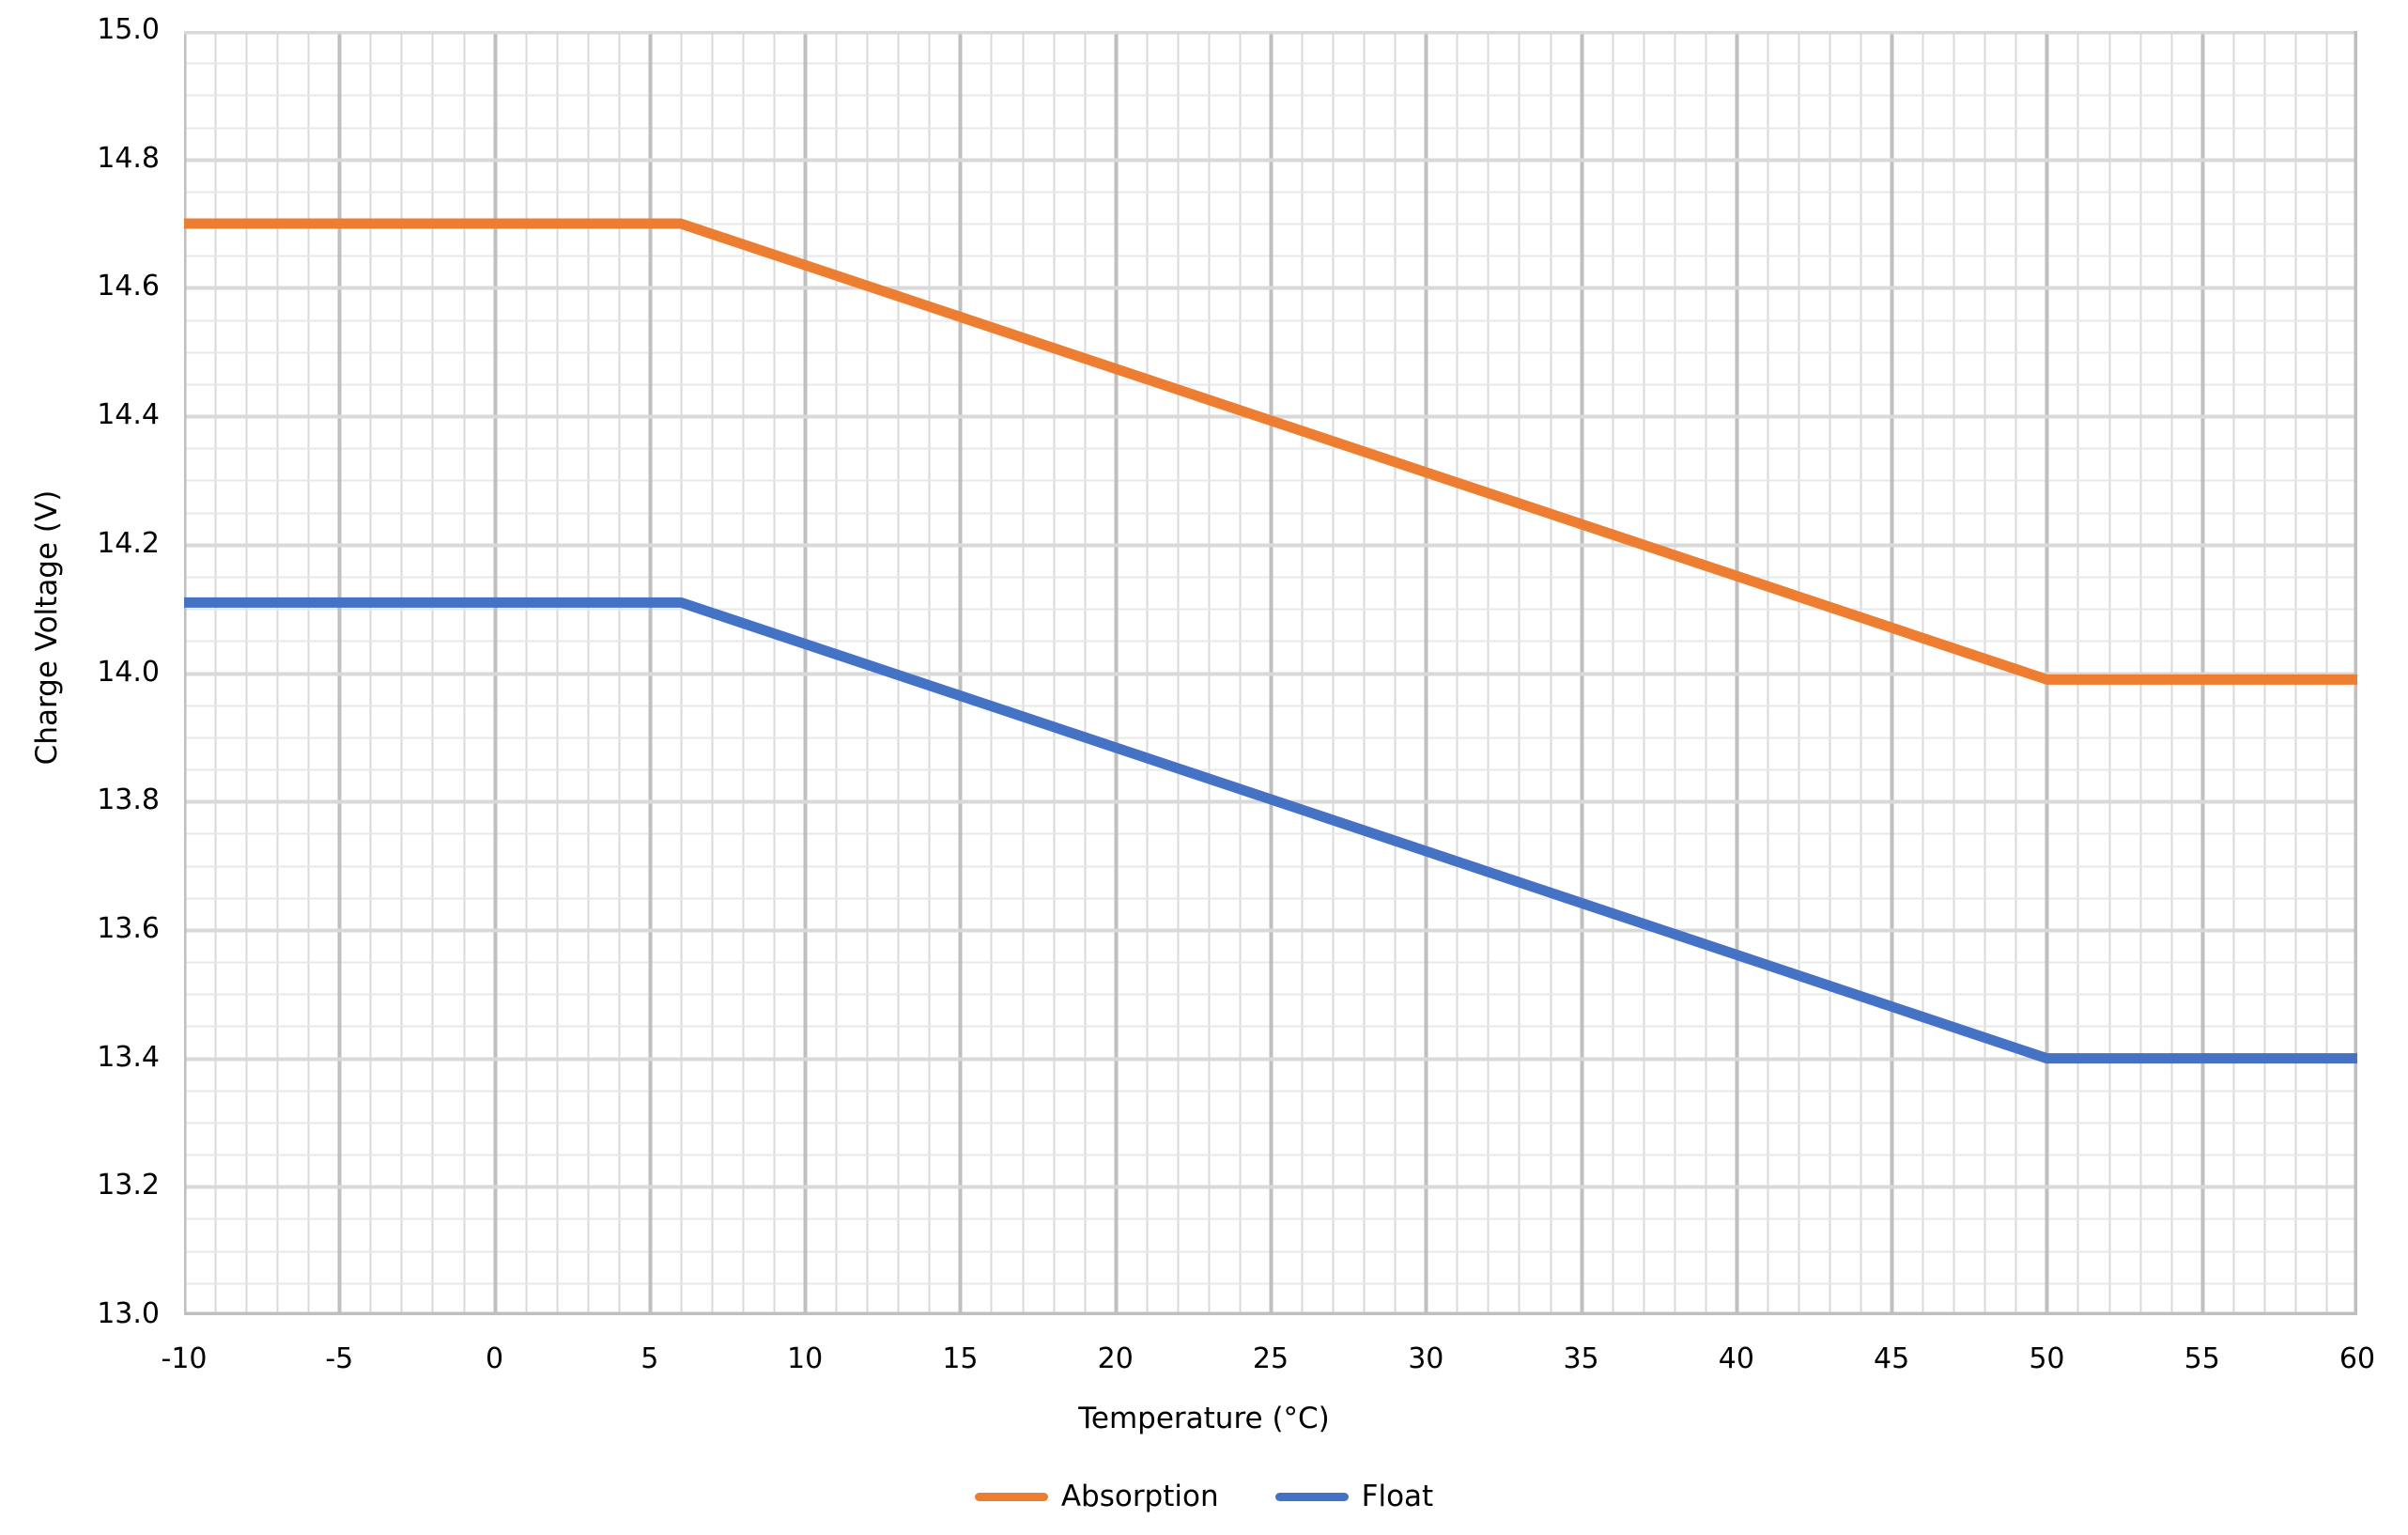  I want to click on y-axis-tick-label: 13.0, so click(128, 1313).